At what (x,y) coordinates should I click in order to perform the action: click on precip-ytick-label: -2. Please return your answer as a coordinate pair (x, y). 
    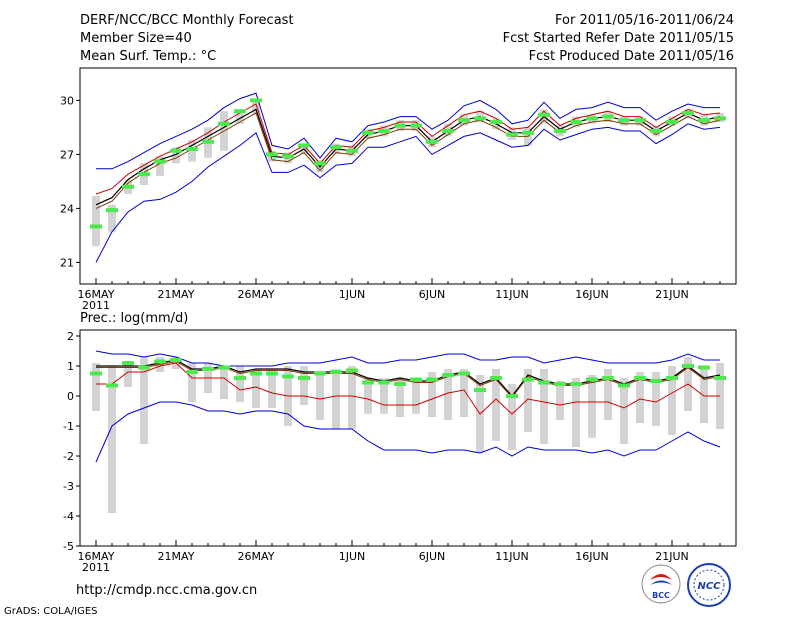
    Looking at the image, I should click on (68, 456).